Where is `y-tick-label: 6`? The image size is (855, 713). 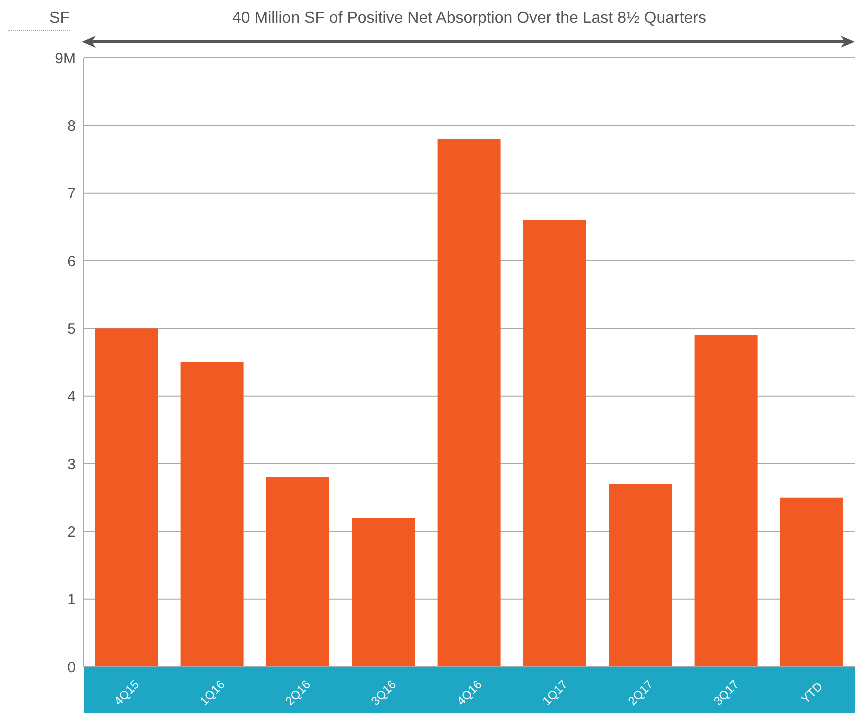
y-tick-label: 6 is located at coordinates (72, 261).